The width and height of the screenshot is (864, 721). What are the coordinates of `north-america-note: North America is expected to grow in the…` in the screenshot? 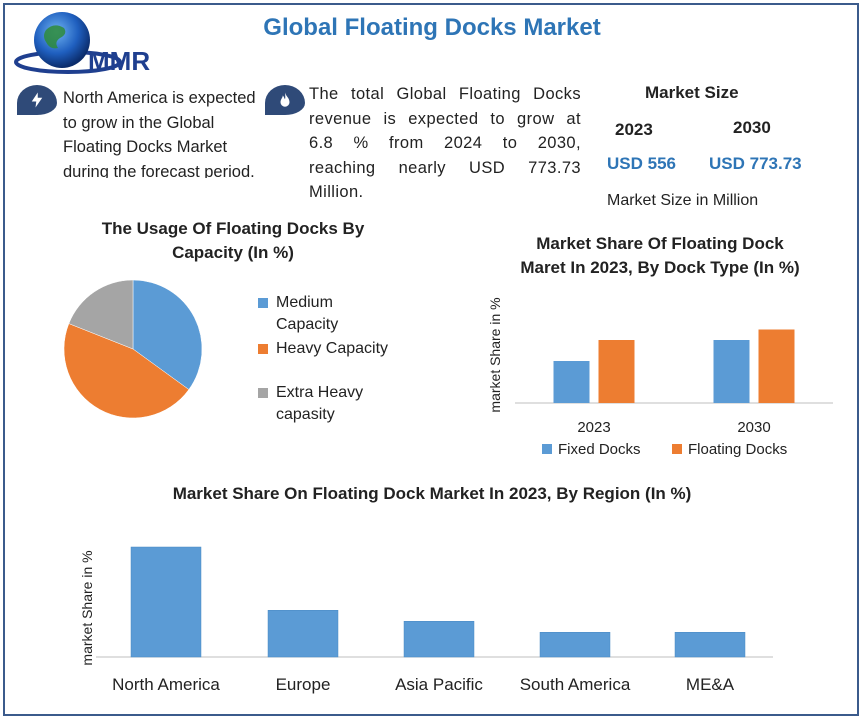 It's located at (159, 133).